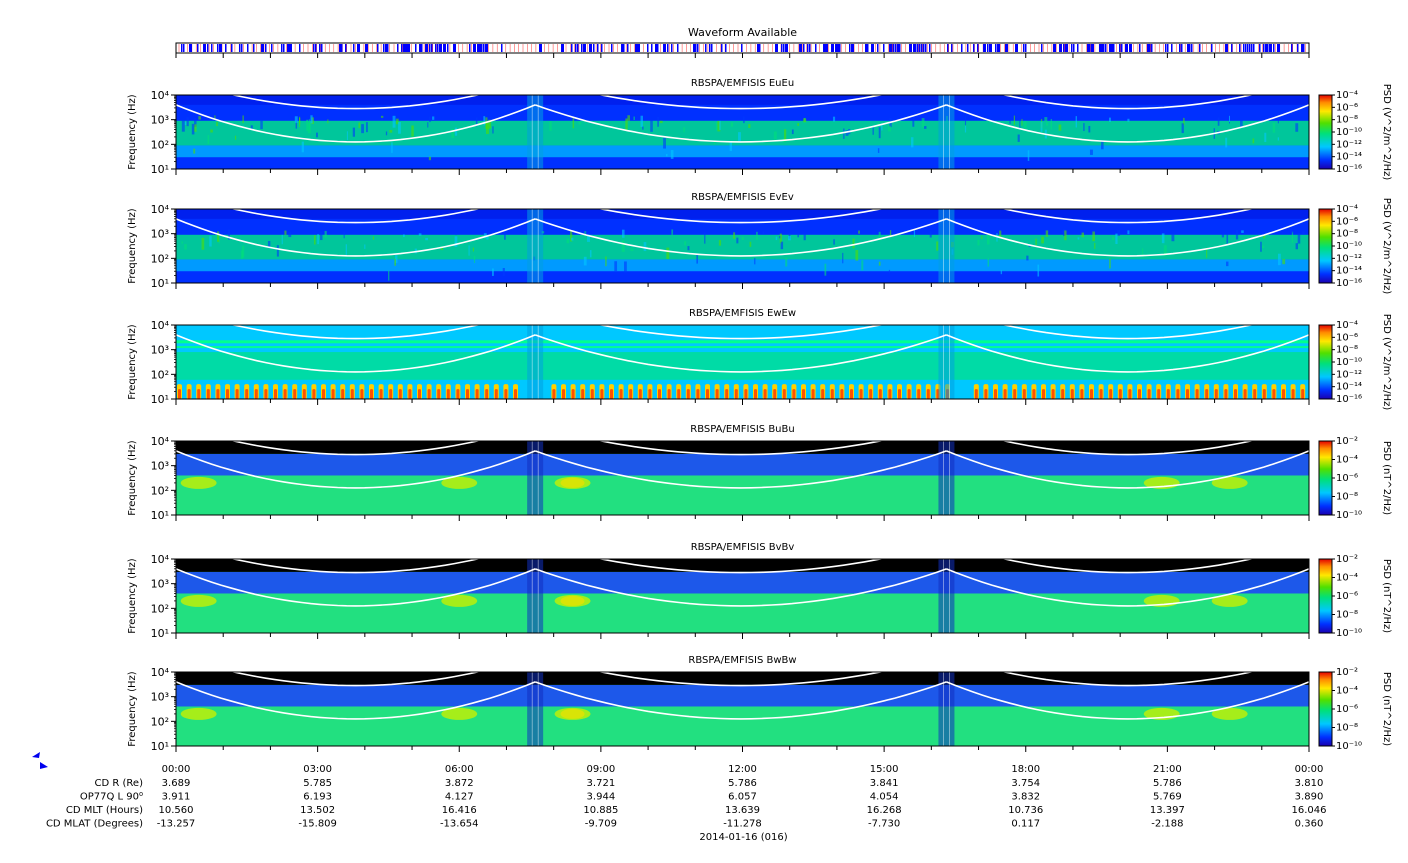 This screenshot has width=1408, height=863. Describe the element at coordinates (1349, 246) in the screenshot. I see `colorbar-tick-label: 10⁻¹⁰` at that location.